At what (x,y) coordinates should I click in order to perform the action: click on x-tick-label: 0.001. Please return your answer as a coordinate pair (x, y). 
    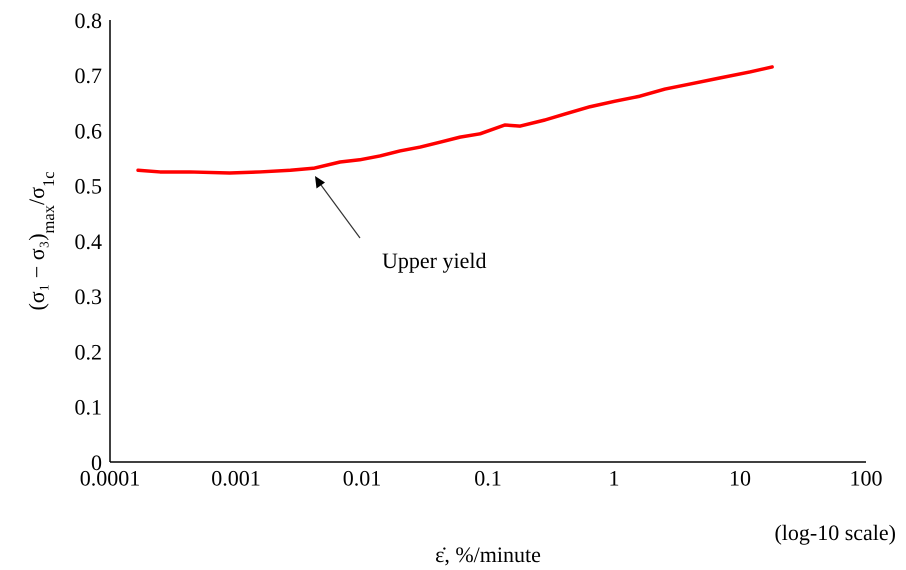
    Looking at the image, I should click on (236, 478).